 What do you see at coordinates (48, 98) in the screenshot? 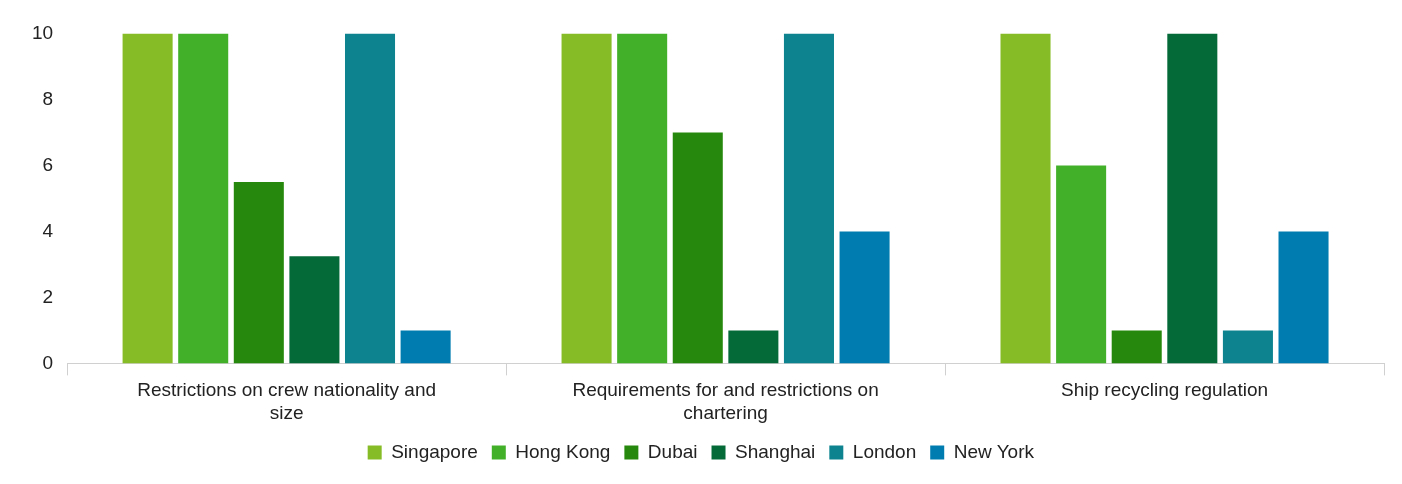
I see `y-tick-label: 8` at bounding box center [48, 98].